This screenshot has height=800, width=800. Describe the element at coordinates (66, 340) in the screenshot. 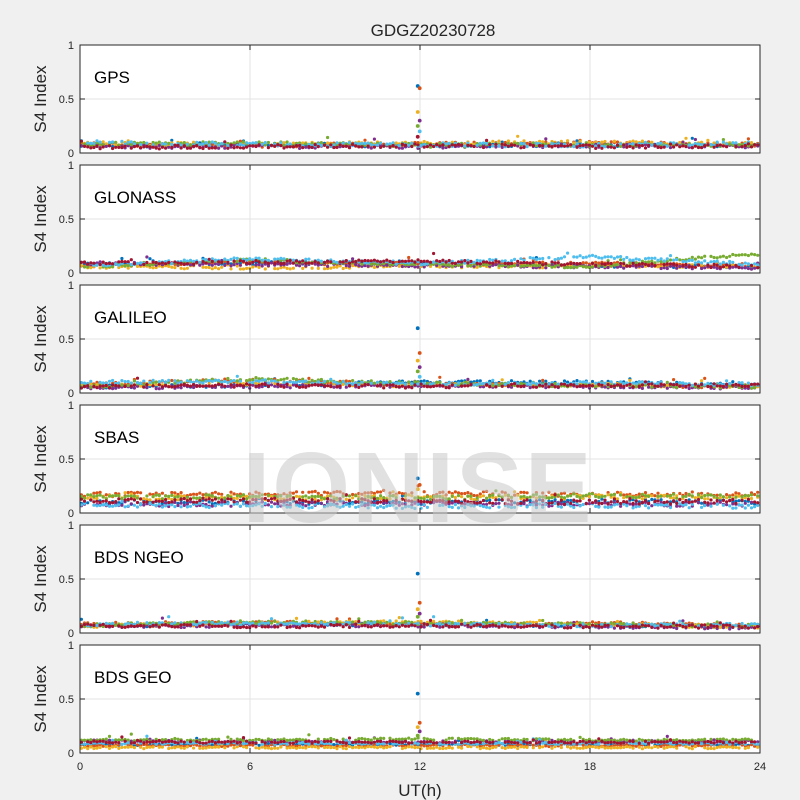

I see `y-tick-label: 0.5` at that location.